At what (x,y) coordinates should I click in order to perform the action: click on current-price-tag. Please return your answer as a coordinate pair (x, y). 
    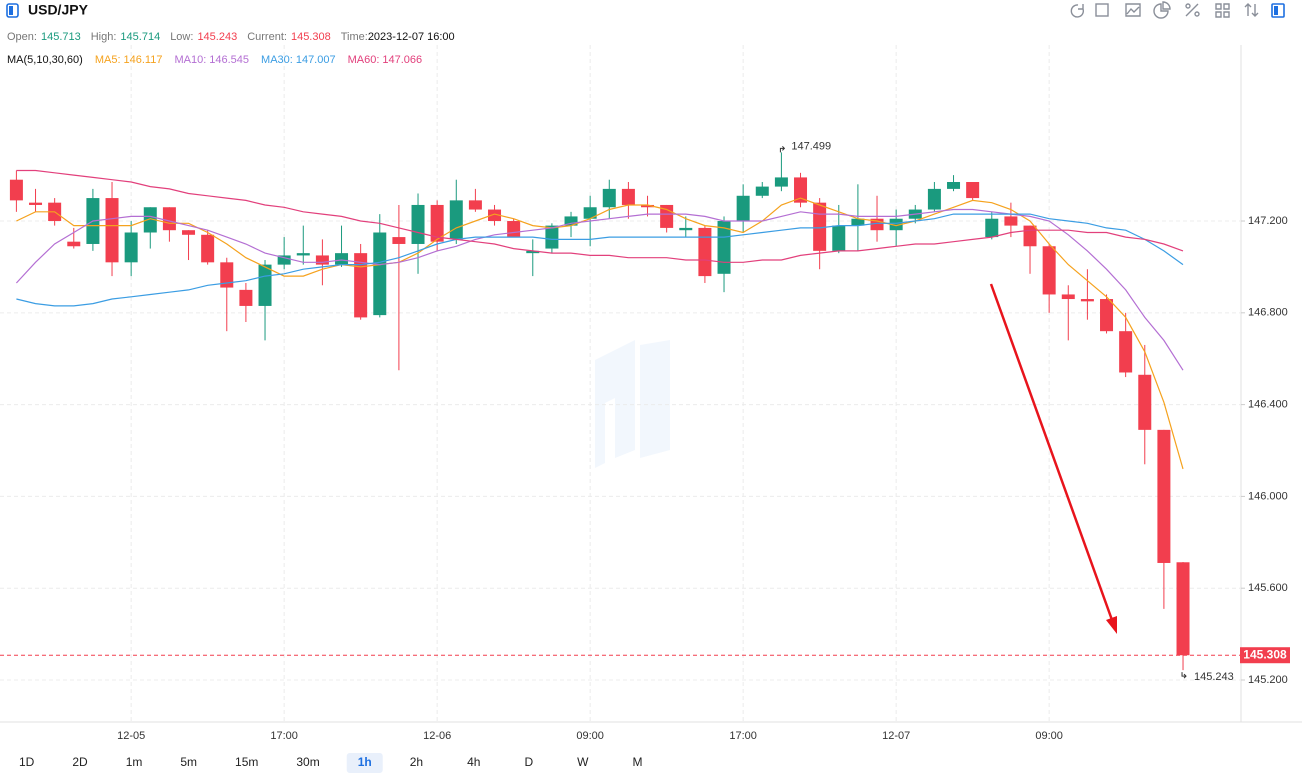
    Looking at the image, I should click on (1265, 655).